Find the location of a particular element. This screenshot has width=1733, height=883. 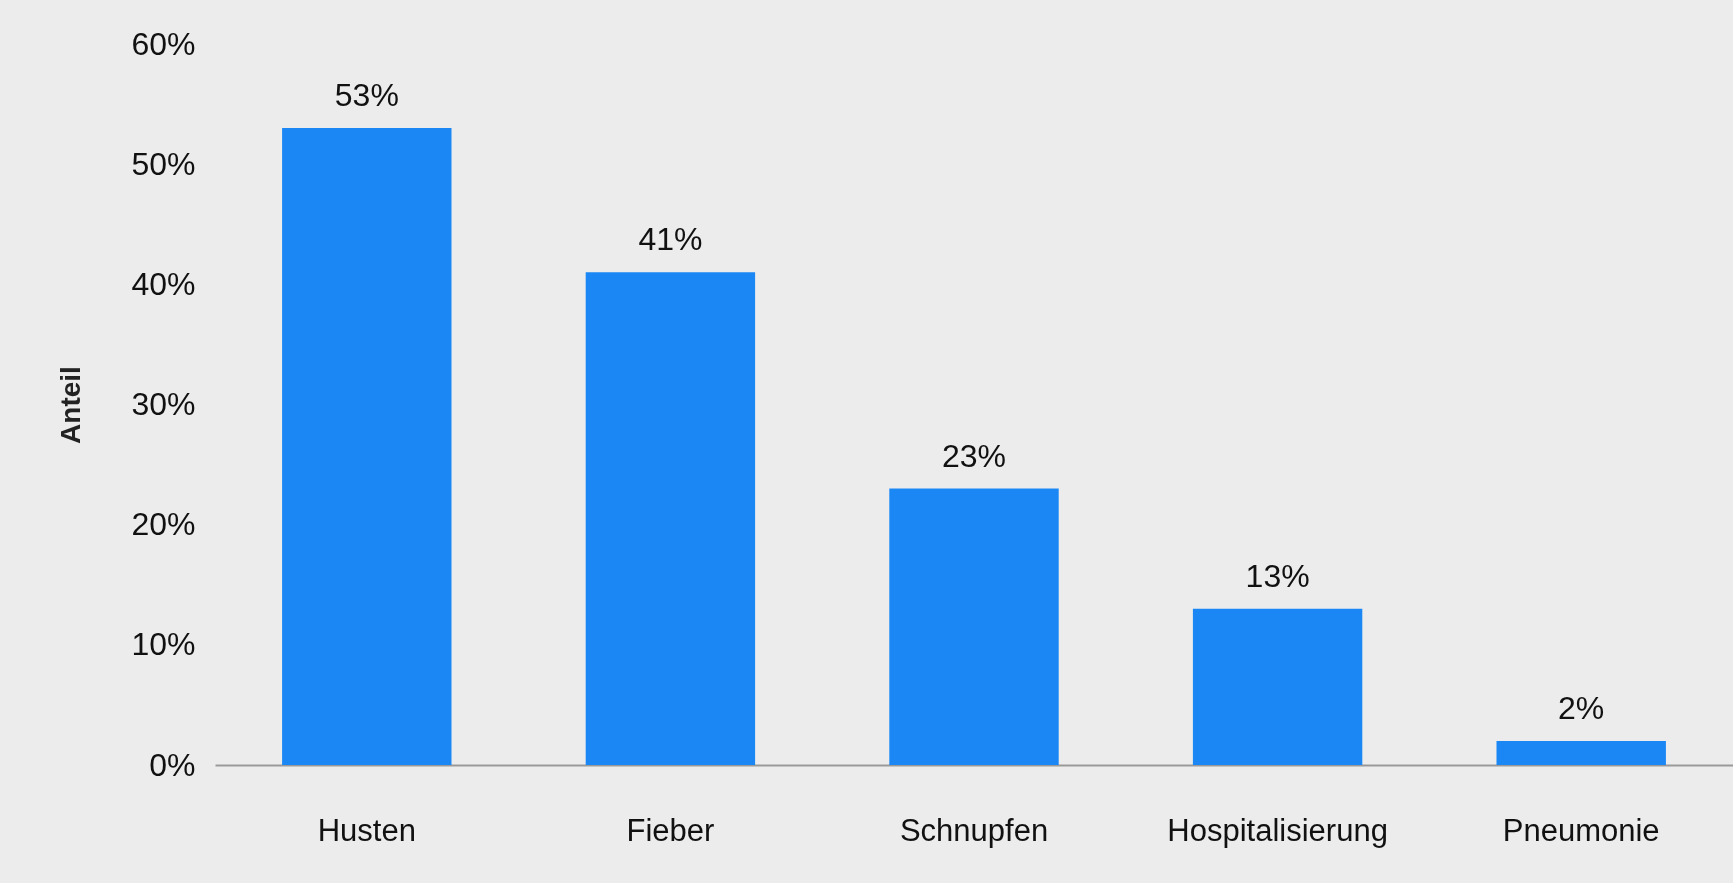

y-tick-label: 20% is located at coordinates (163, 524).